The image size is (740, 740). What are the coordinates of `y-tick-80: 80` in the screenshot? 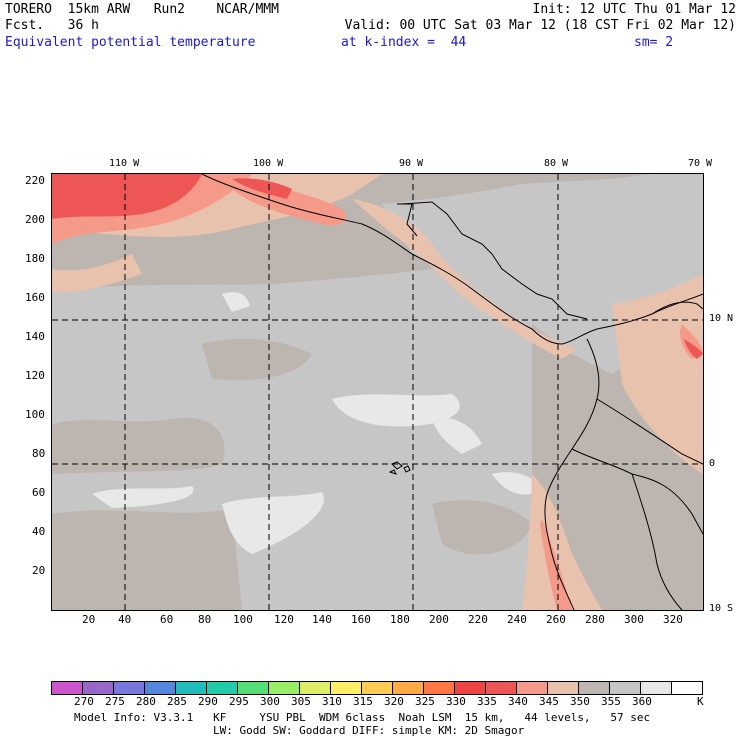 It's located at (39, 453).